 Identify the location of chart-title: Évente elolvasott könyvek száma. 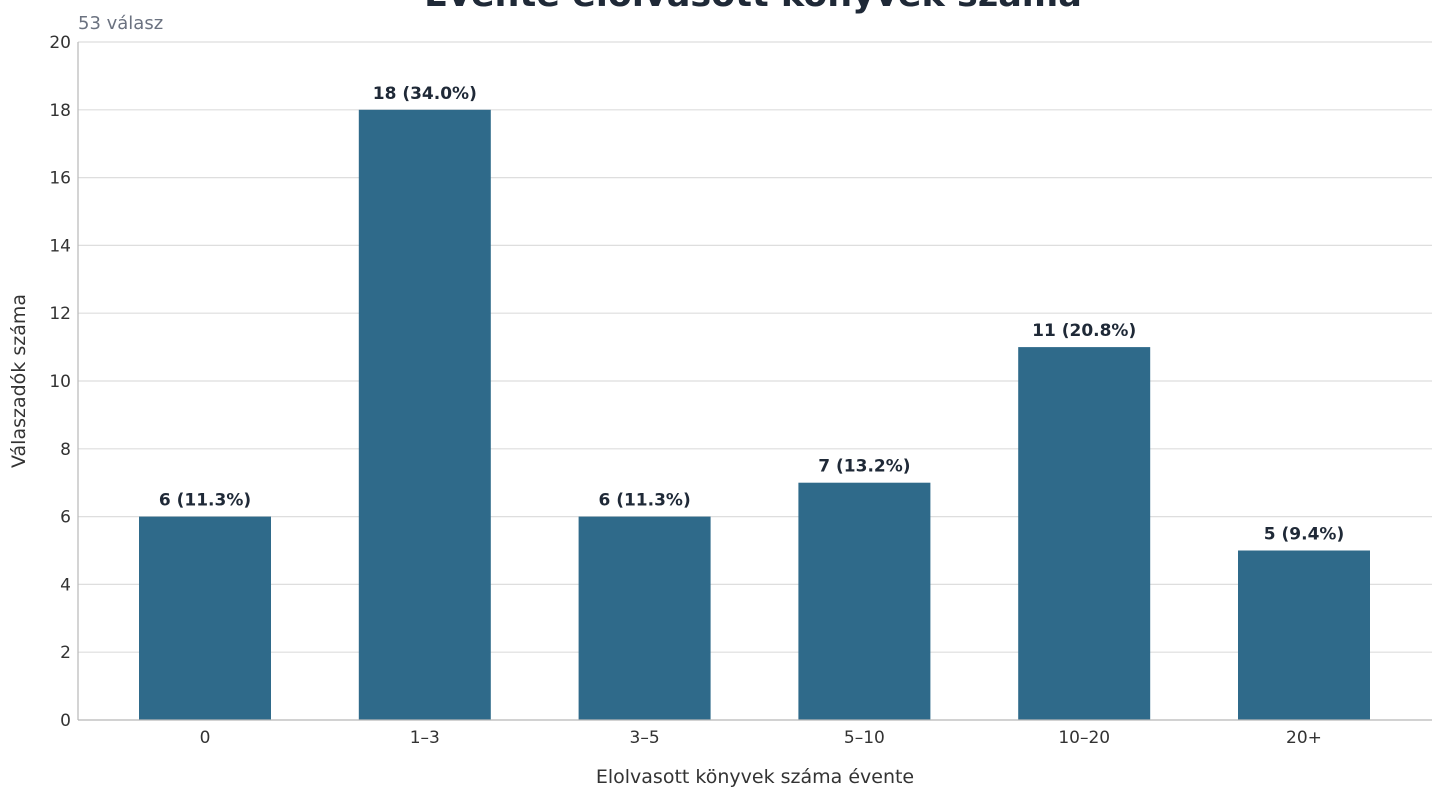
(753, 7).